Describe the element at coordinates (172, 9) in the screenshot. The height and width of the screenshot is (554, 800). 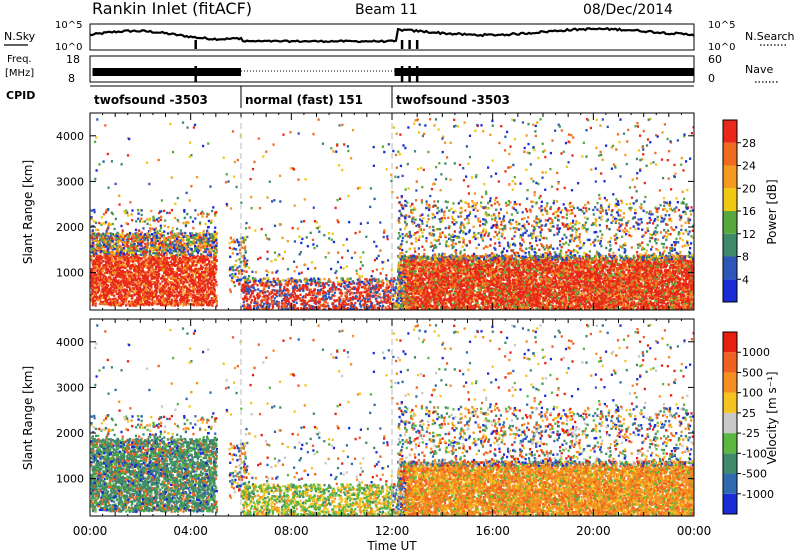
I see `figure-title: Rankin Inlet (fitACF)` at that location.